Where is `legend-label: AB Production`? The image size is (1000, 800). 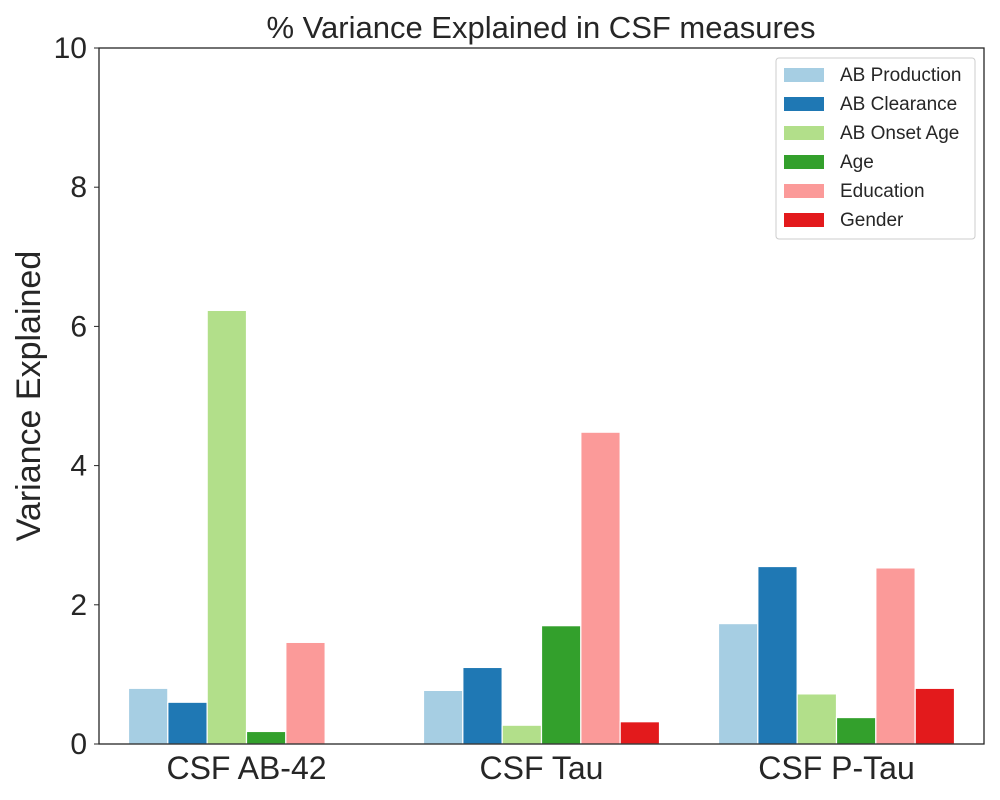
legend-label: AB Production is located at coordinates (900, 75).